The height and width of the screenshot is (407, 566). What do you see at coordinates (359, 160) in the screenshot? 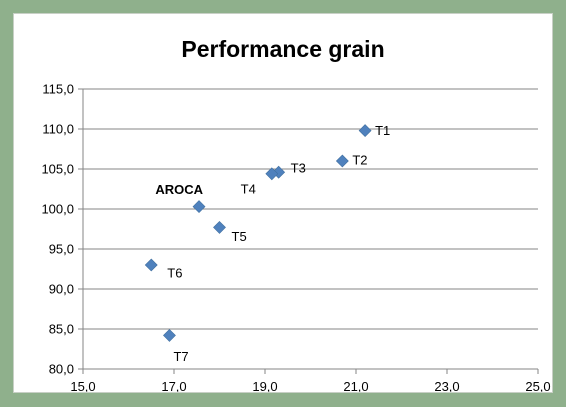
I see `point-label-t2: T2` at bounding box center [359, 160].